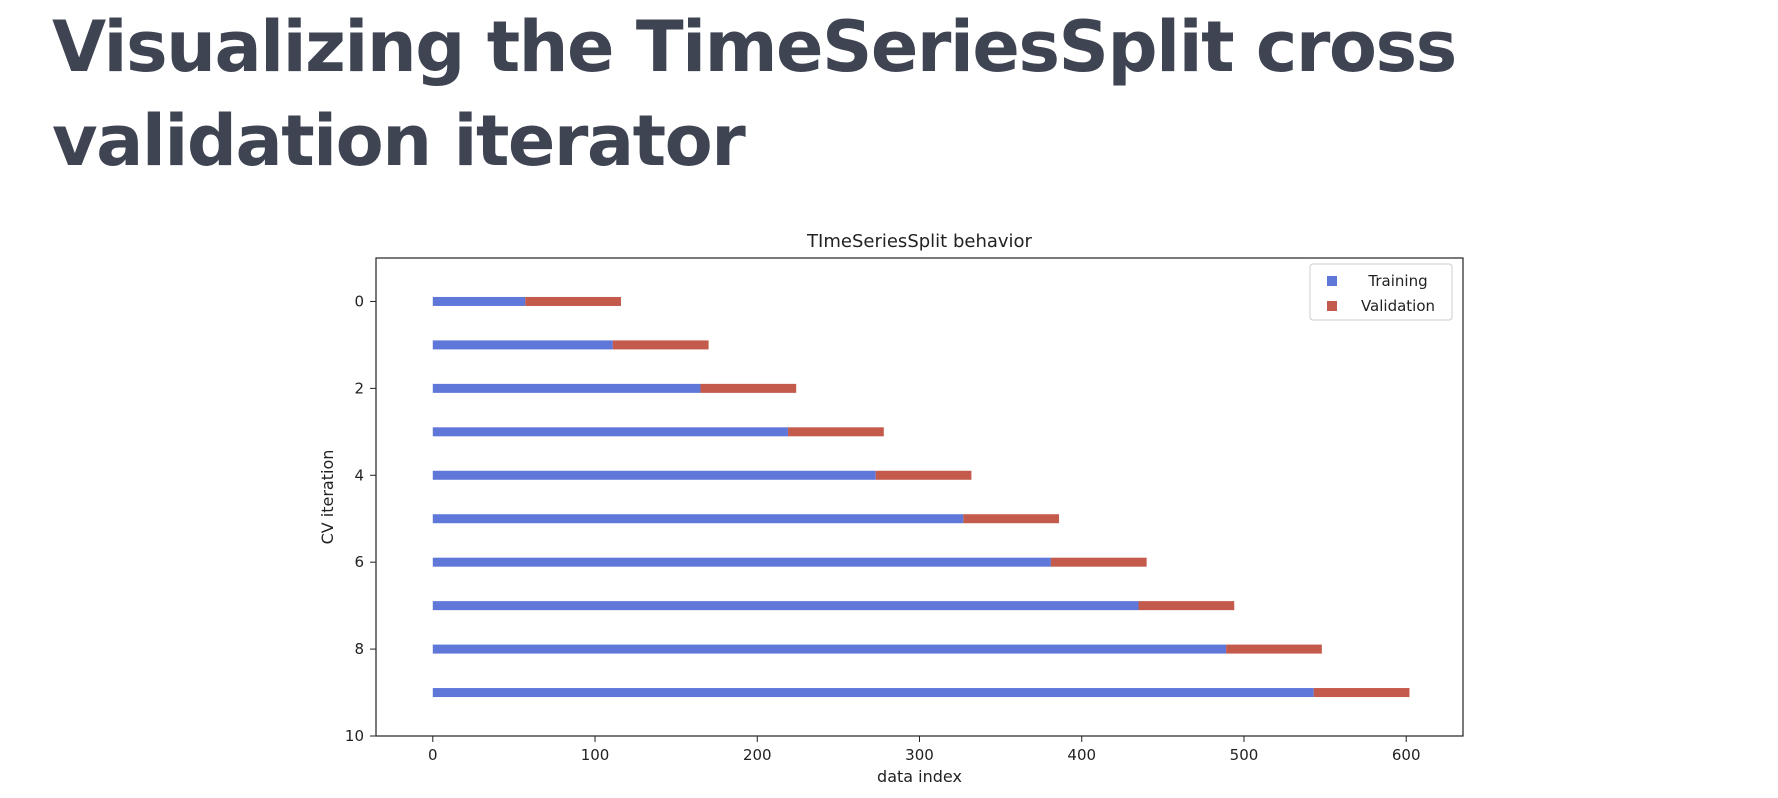 Image resolution: width=1778 pixels, height=798 pixels. What do you see at coordinates (1332, 281) in the screenshot?
I see `legend-swatch-training` at bounding box center [1332, 281].